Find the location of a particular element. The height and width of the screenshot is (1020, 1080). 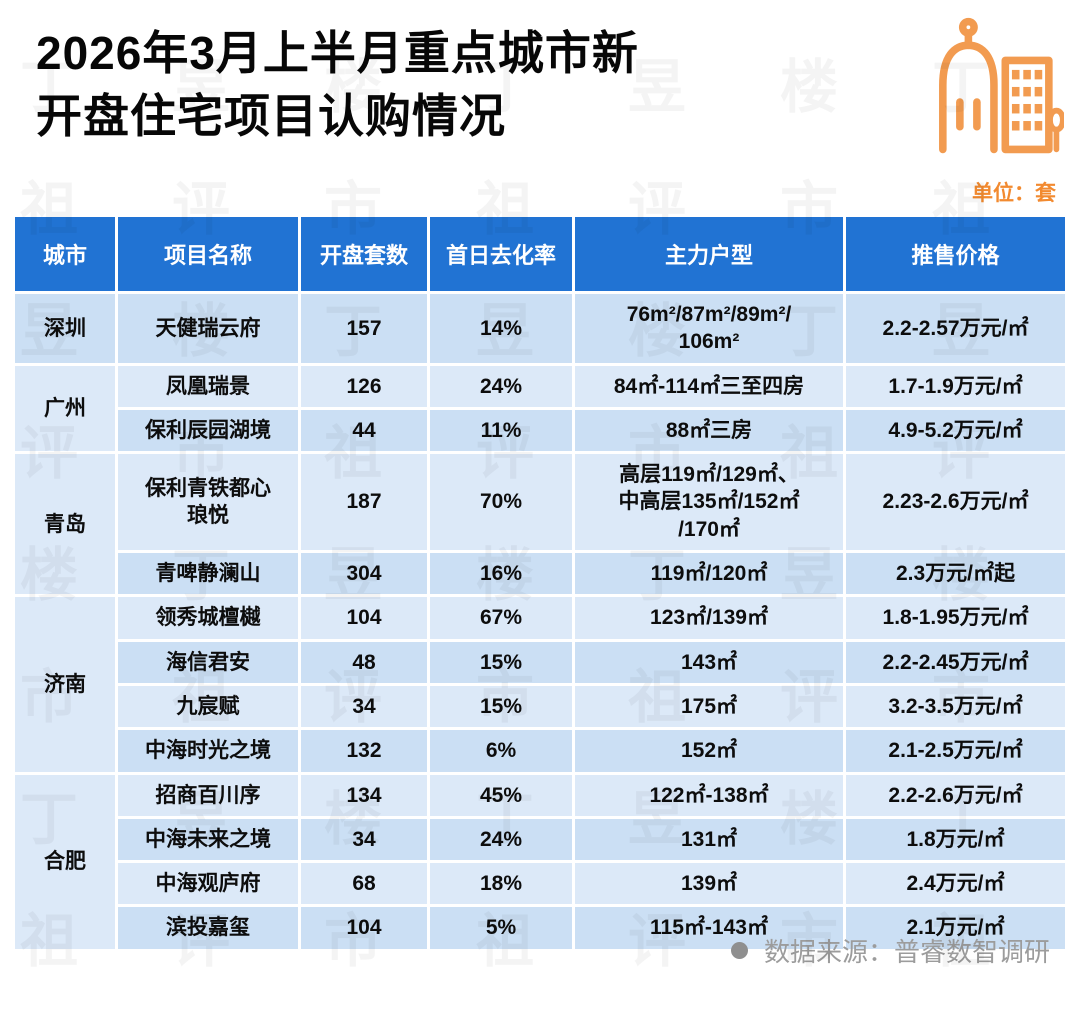

project-cell: 中海观庐府 is located at coordinates (208, 884).